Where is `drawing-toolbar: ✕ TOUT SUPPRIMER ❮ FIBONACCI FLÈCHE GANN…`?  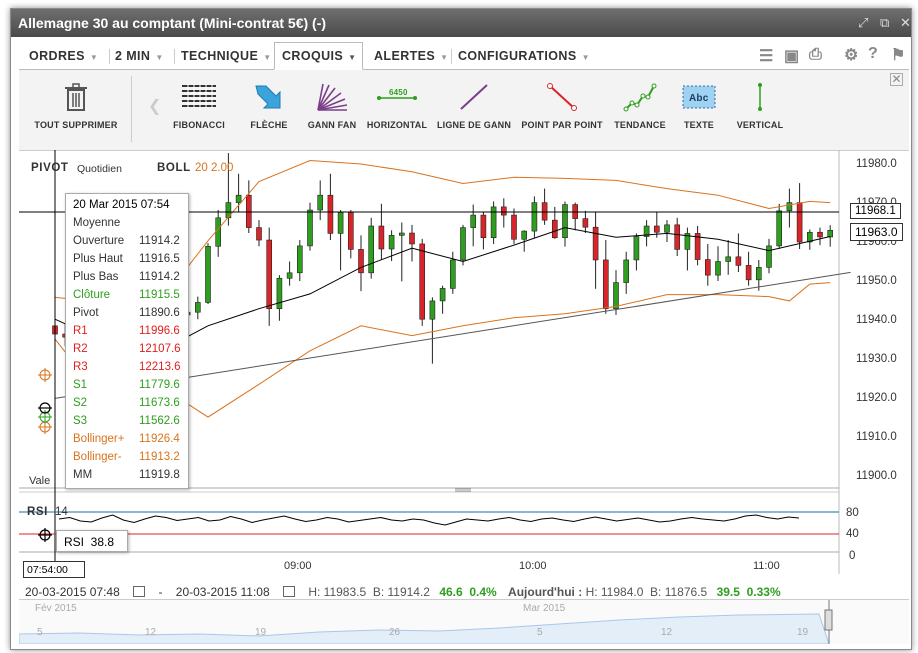 drawing-toolbar: ✕ TOUT SUPPRIMER ❮ FIBONACCI FLÈCHE GANN… is located at coordinates (464, 110).